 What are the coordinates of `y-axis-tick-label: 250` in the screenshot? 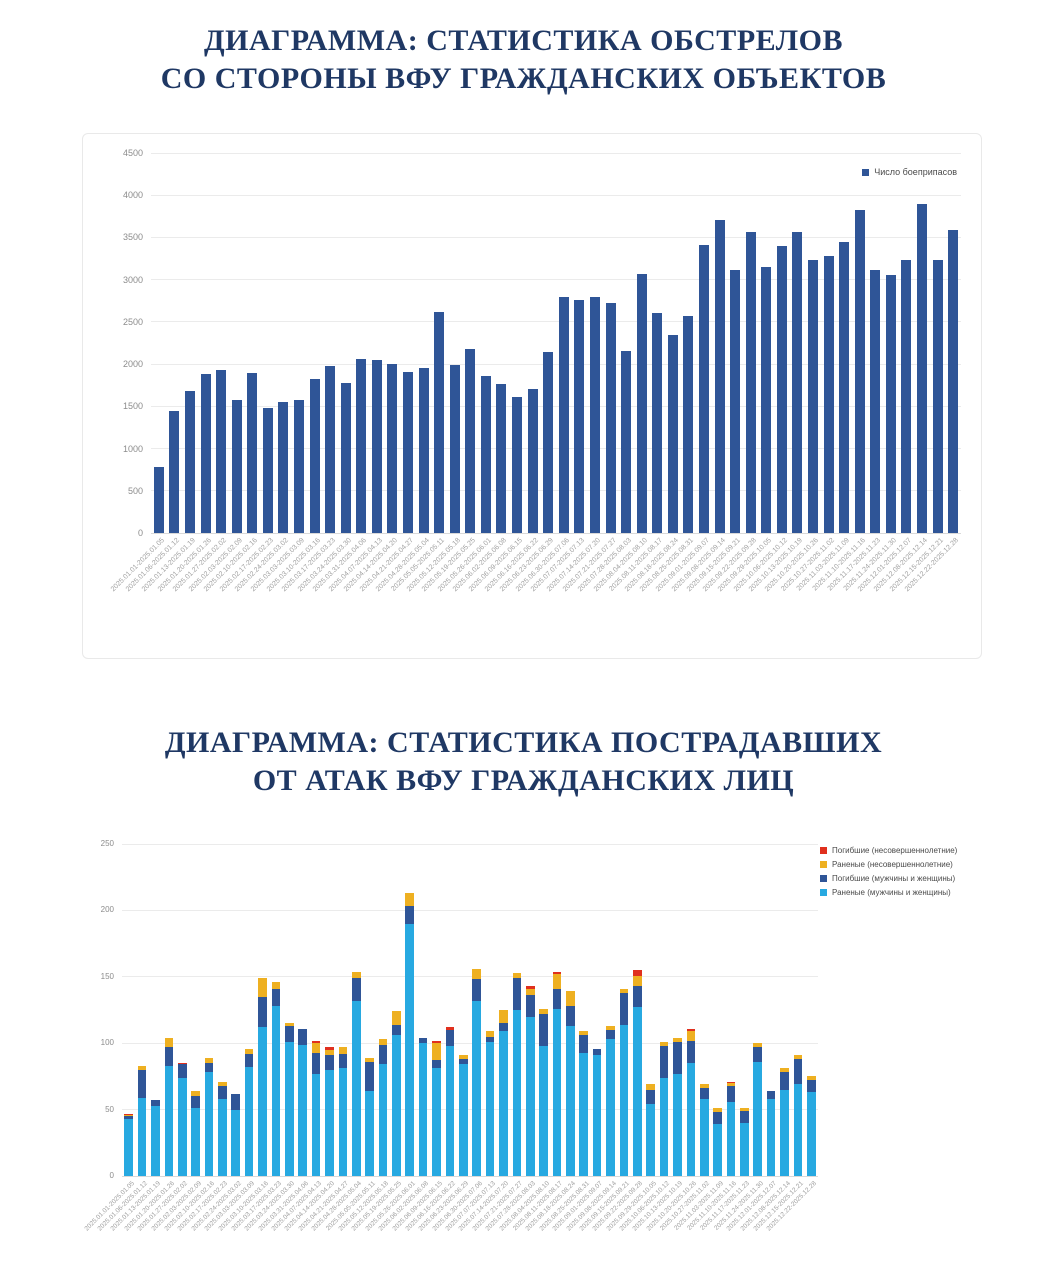 It's located at (107, 843).